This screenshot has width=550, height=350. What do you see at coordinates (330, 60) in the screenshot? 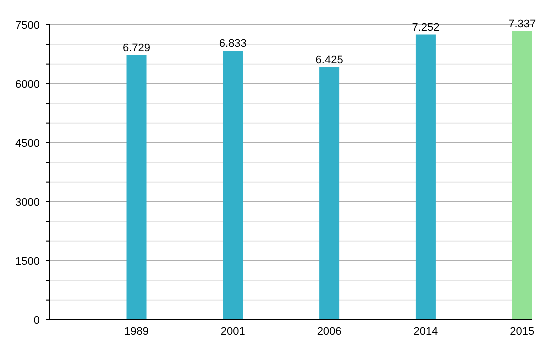
I see `data-label: 6.425` at bounding box center [330, 60].